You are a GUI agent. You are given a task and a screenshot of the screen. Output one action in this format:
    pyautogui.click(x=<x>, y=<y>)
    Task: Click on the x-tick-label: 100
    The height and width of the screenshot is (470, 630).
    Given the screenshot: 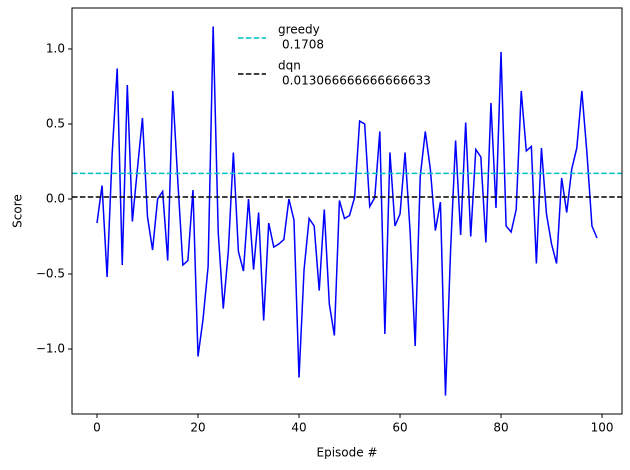 What is the action you would take?
    pyautogui.click(x=602, y=428)
    